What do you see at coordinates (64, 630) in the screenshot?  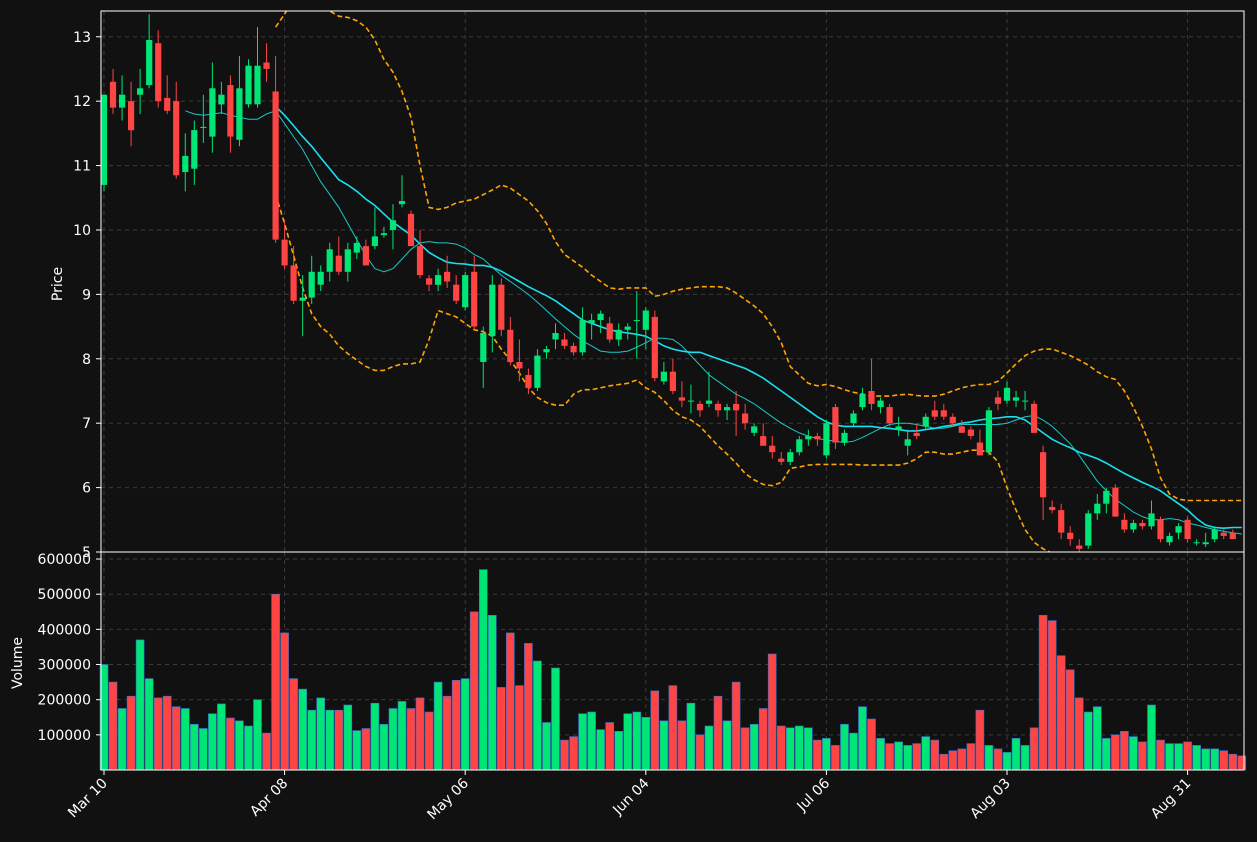 I see `volume-tick-label: 400000` at bounding box center [64, 630].